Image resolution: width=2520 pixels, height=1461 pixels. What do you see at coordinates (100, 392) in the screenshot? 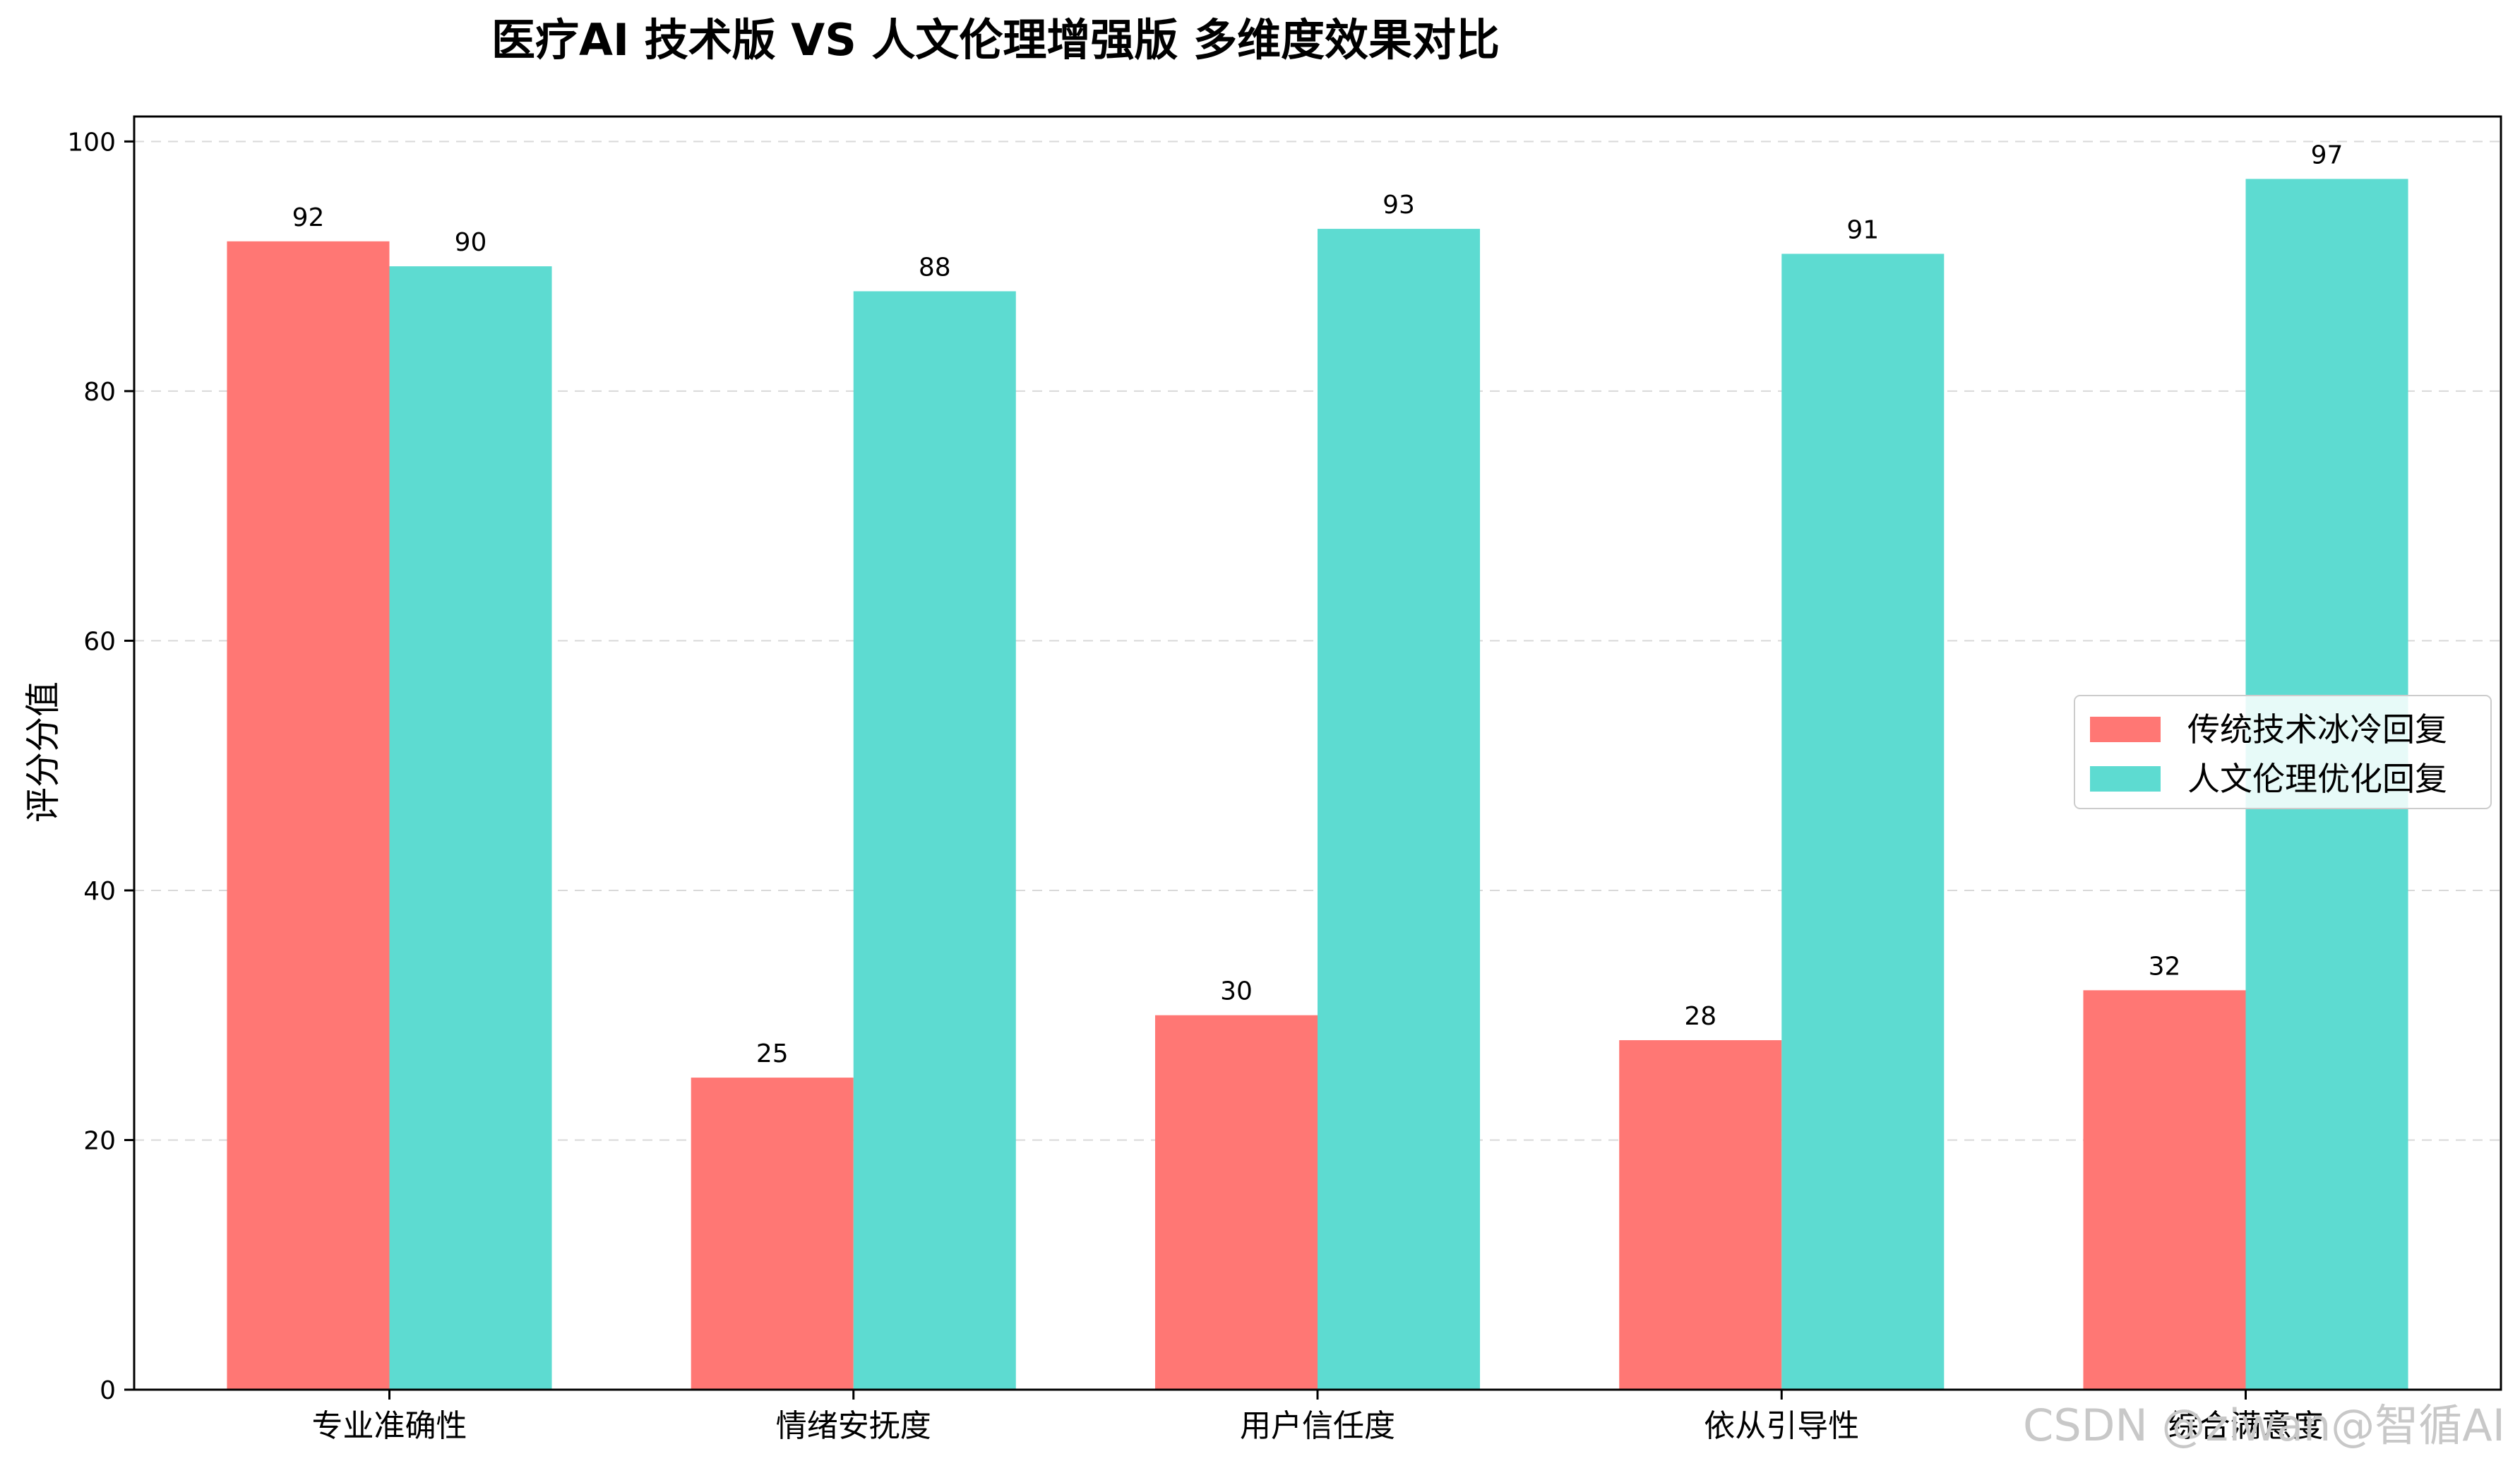
I see `y-tick-label-80: 80` at bounding box center [100, 392].